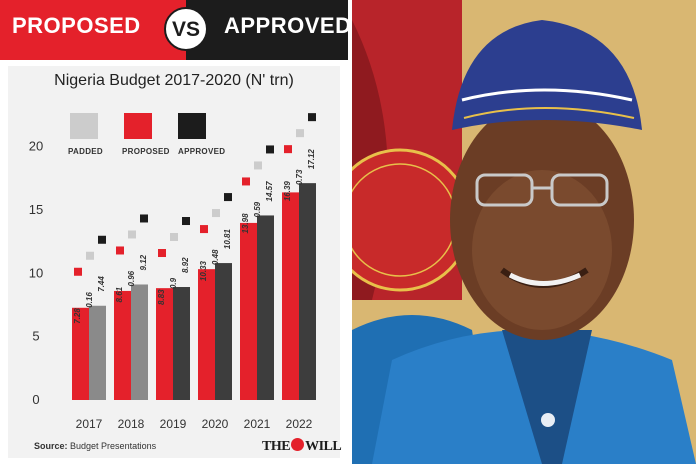  What do you see at coordinates (323, 446) in the screenshot?
I see `logo-text-right: WILL` at bounding box center [323, 446].